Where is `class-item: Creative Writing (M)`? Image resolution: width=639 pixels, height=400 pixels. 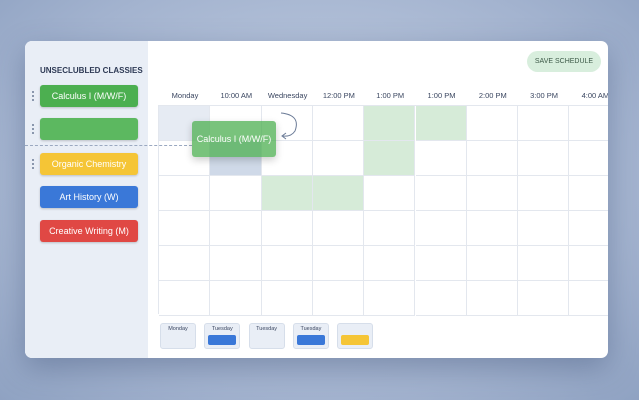 class-item: Creative Writing (M) is located at coordinates (89, 231).